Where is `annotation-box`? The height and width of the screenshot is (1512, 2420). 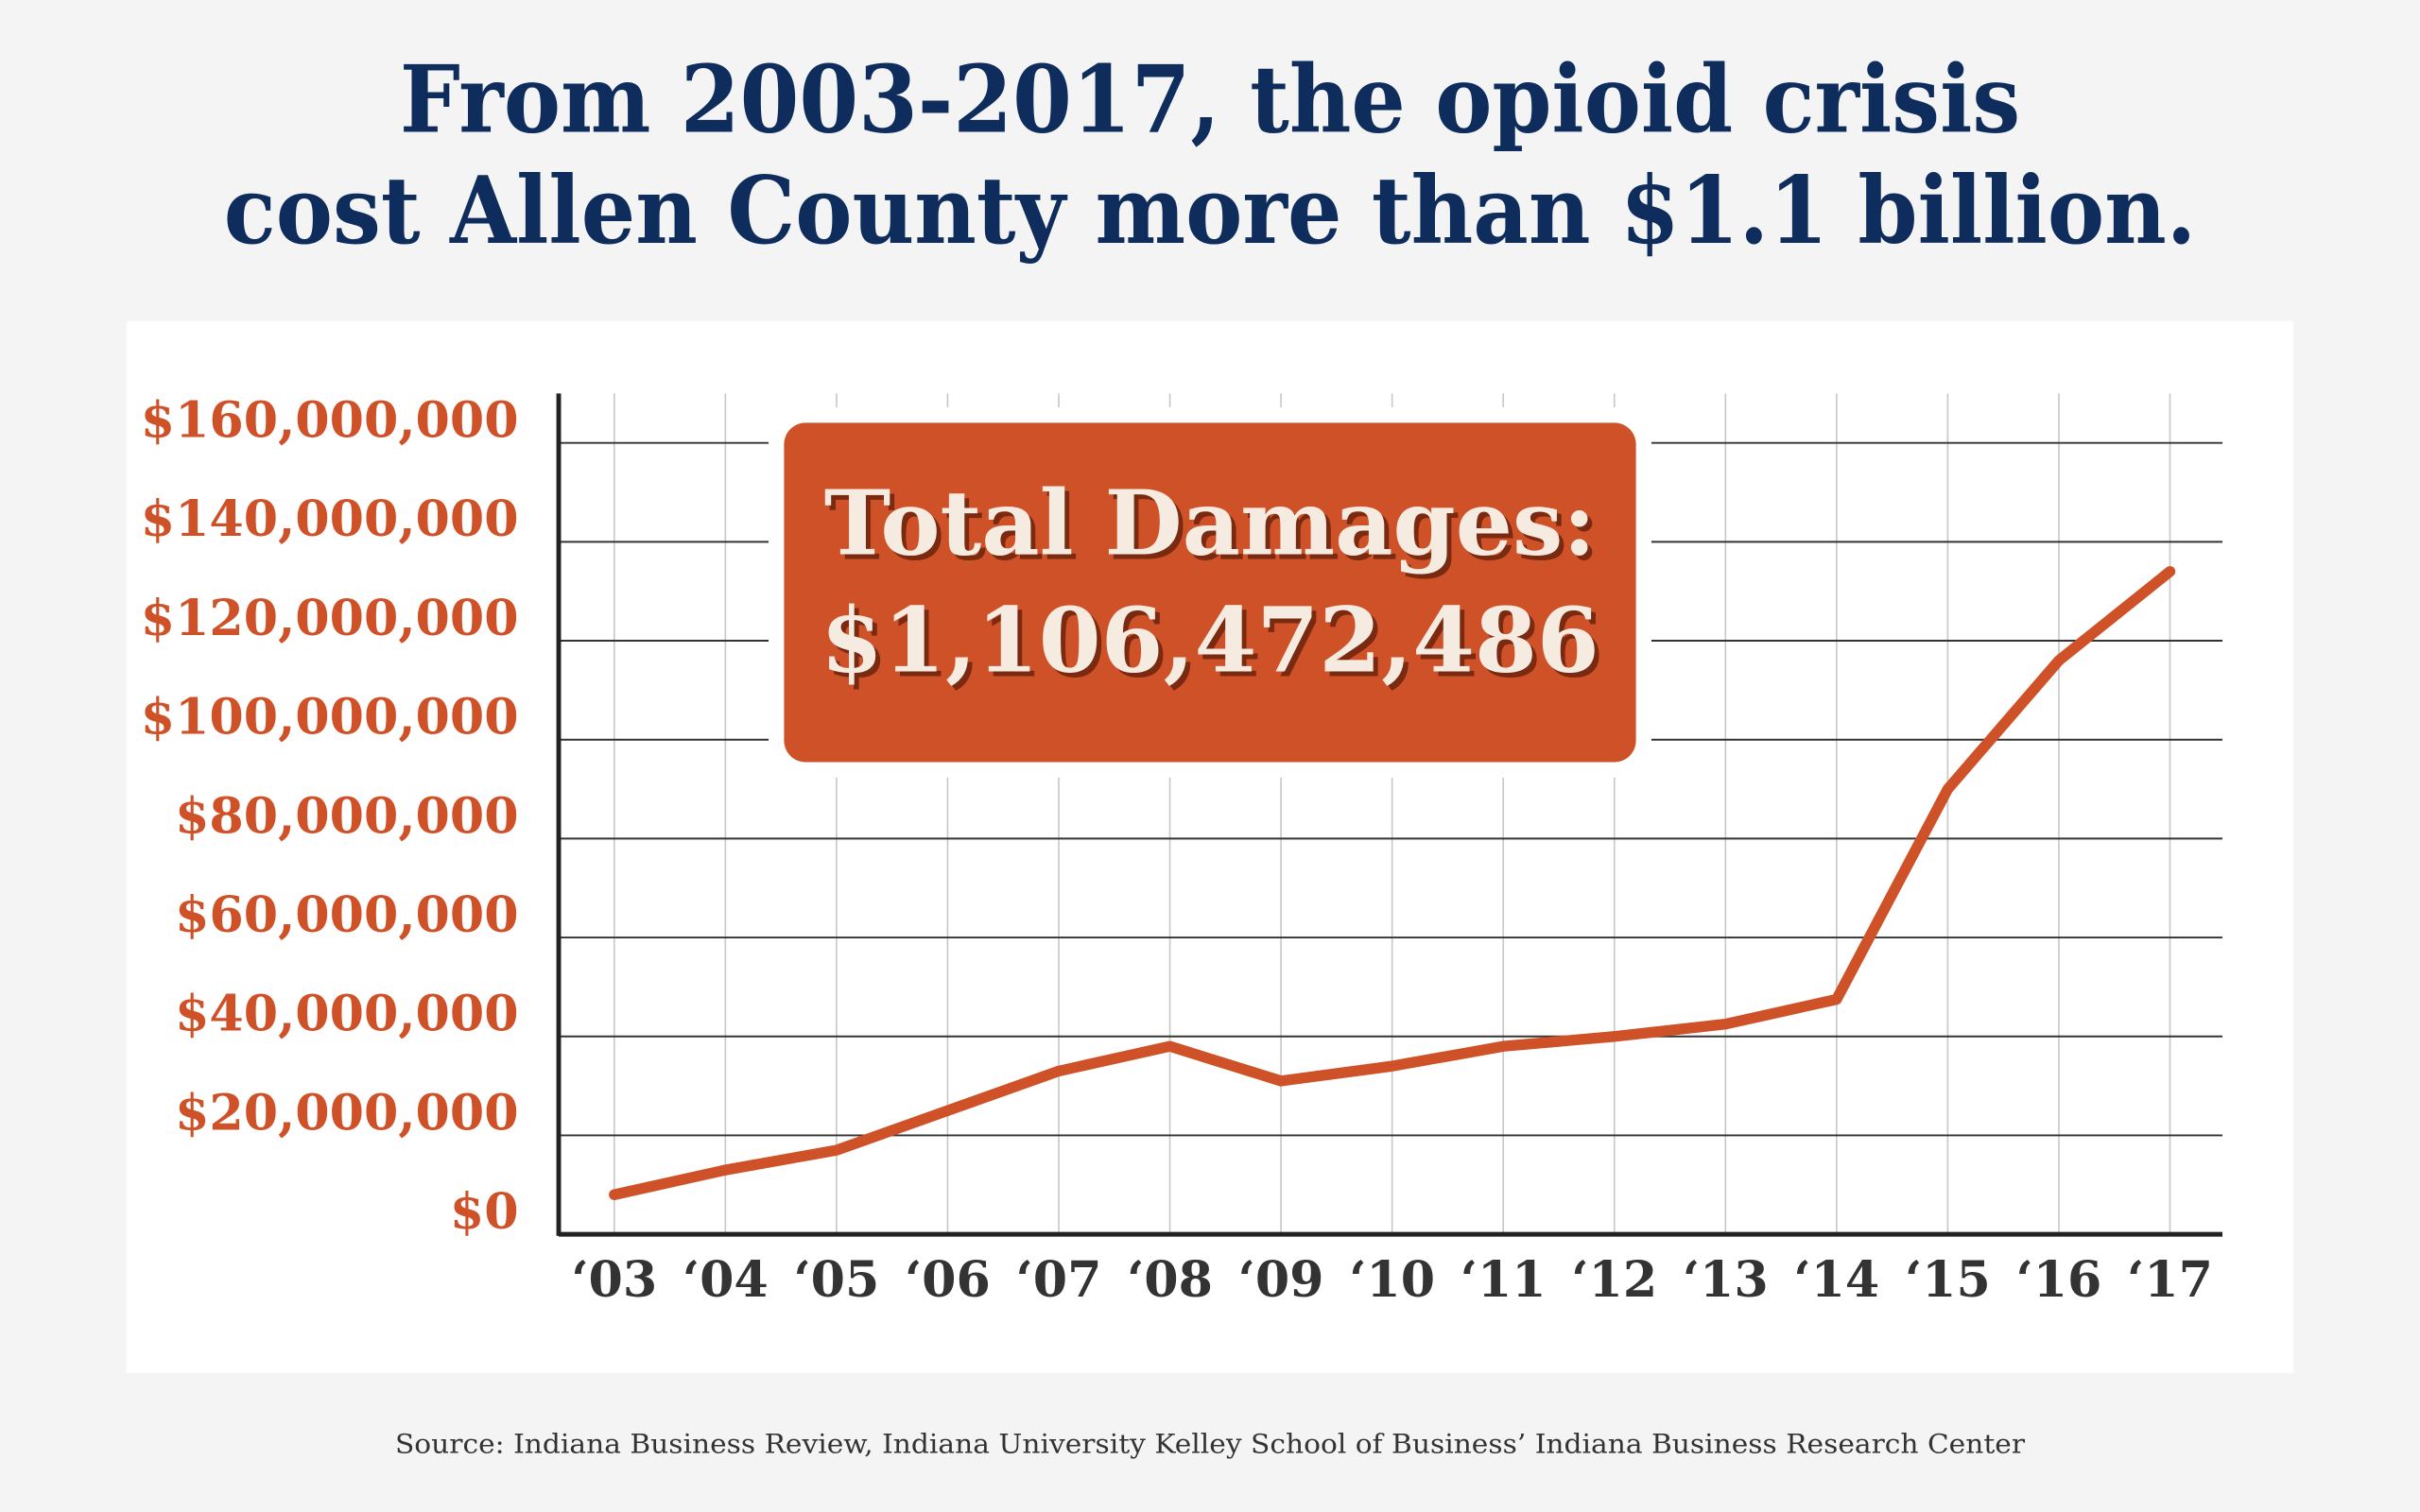 annotation-box is located at coordinates (1210, 592).